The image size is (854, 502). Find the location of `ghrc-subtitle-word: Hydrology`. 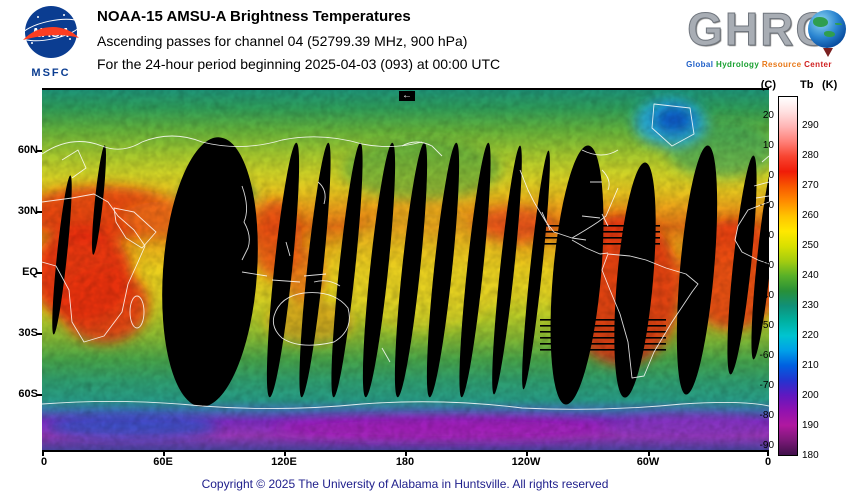

ghrc-subtitle-word: Hydrology is located at coordinates (738, 64).